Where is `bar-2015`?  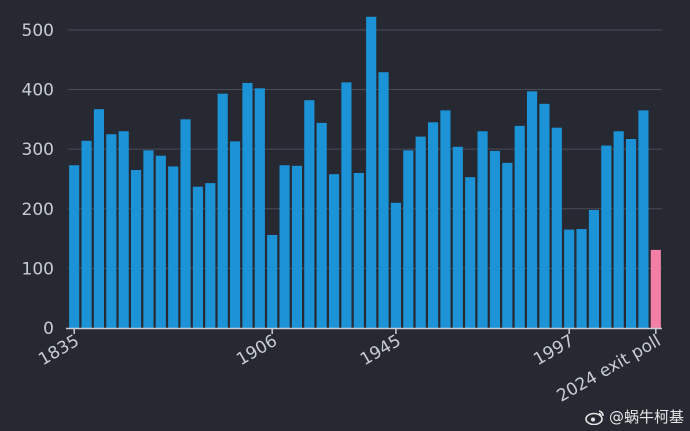 bar-2015 is located at coordinates (618, 229).